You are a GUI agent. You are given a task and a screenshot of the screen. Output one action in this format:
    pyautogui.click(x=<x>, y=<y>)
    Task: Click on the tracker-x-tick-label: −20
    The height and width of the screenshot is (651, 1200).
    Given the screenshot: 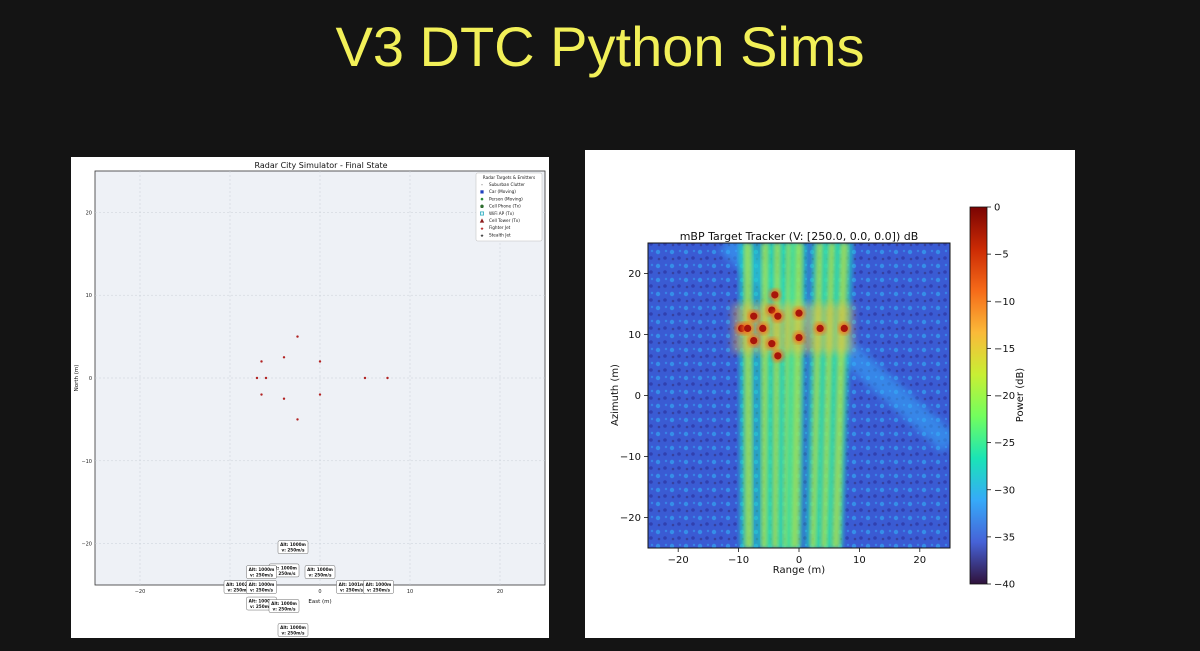 What is the action you would take?
    pyautogui.click(x=678, y=560)
    